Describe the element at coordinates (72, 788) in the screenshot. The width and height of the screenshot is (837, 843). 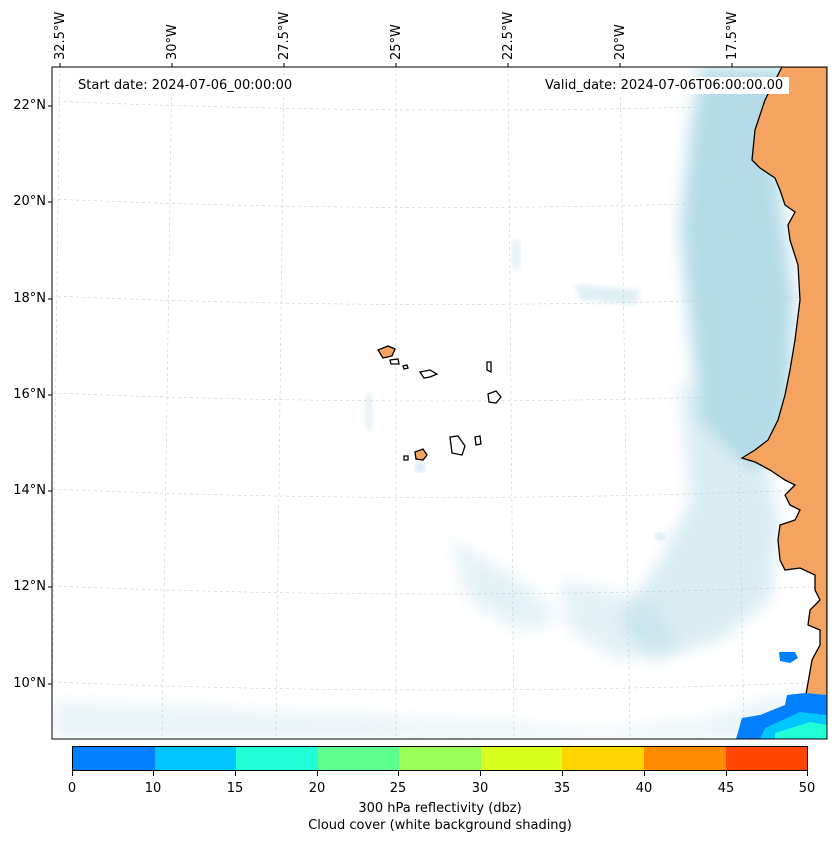
I see `colorbar-tick-label-0: 0` at that location.